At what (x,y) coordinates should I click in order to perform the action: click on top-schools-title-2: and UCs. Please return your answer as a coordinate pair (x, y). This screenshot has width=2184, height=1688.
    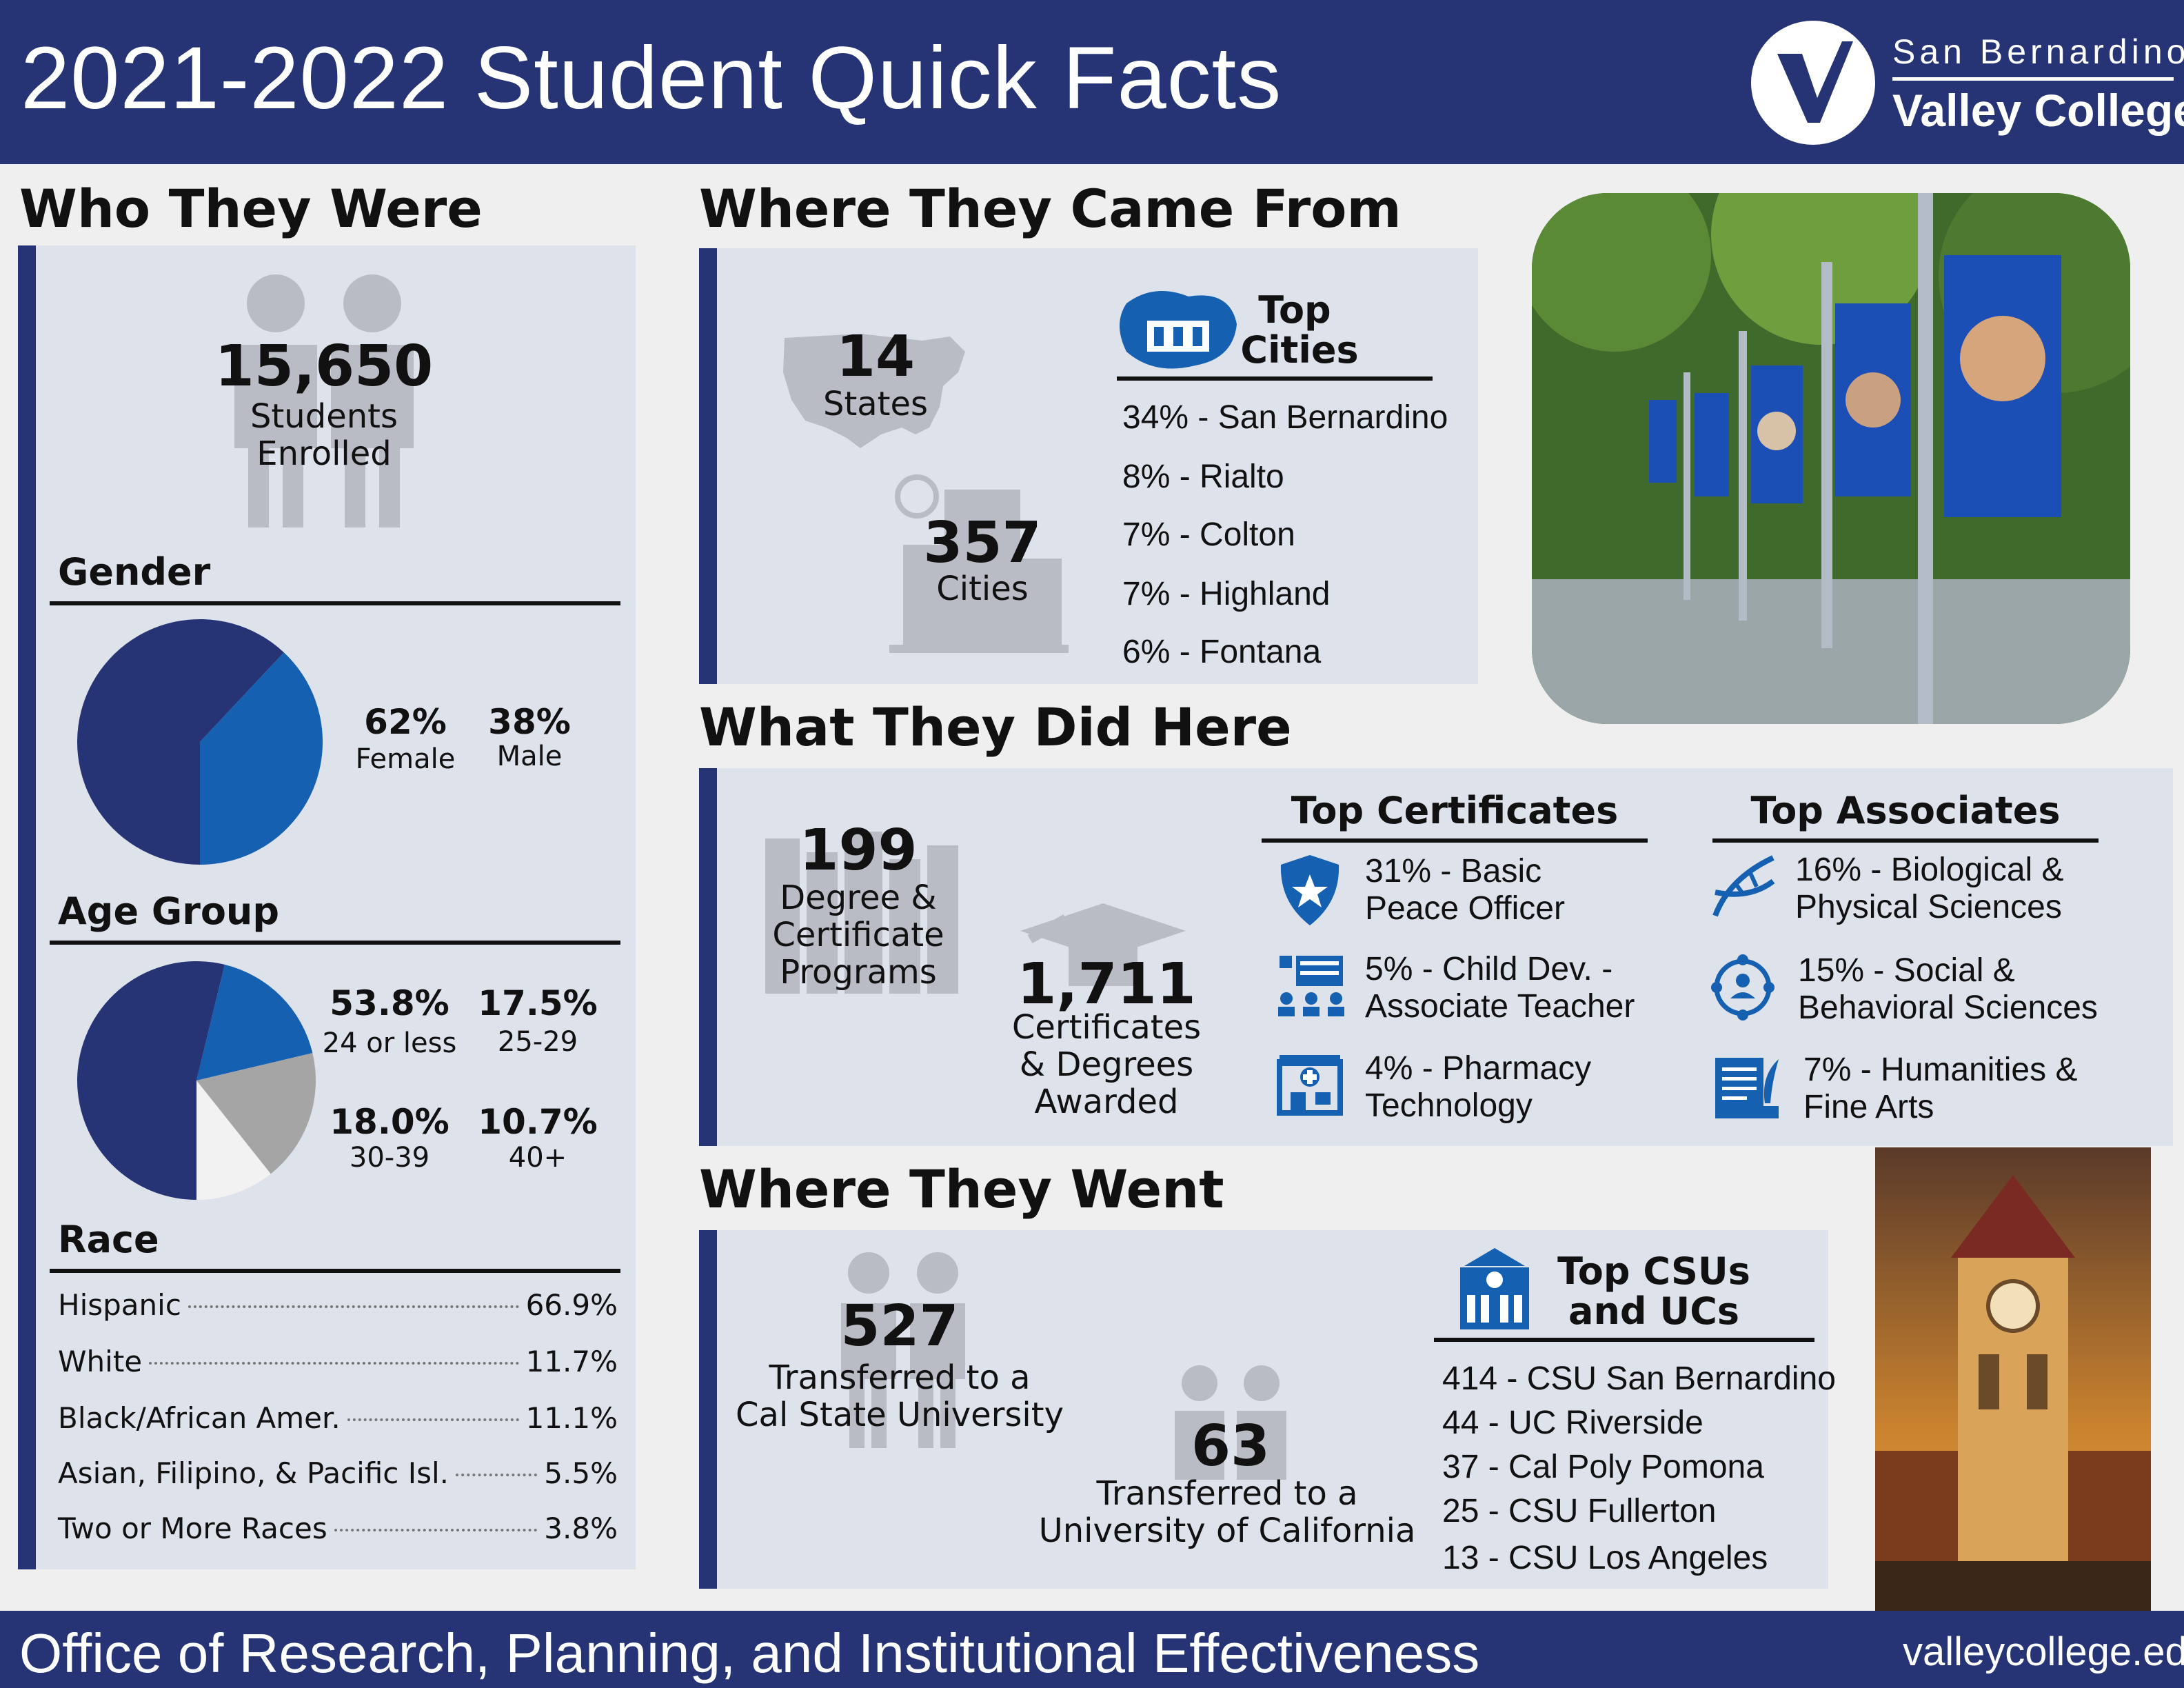
    Looking at the image, I should click on (1653, 1311).